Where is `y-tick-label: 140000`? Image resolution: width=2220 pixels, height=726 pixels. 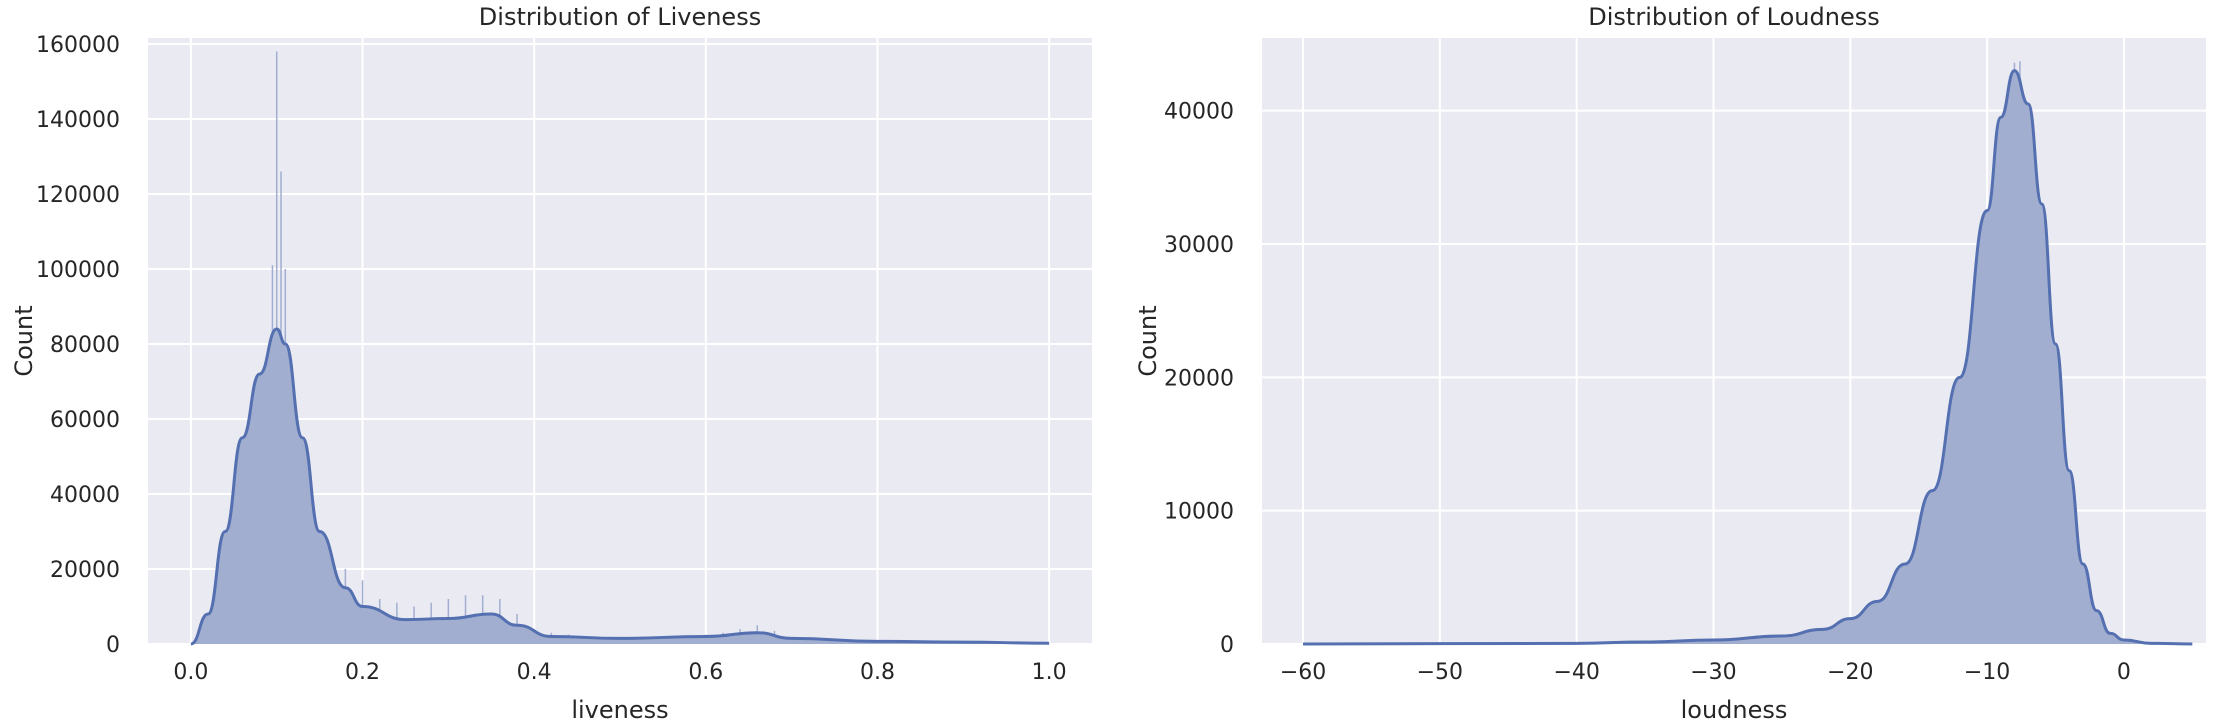 y-tick-label: 140000 is located at coordinates (78, 120).